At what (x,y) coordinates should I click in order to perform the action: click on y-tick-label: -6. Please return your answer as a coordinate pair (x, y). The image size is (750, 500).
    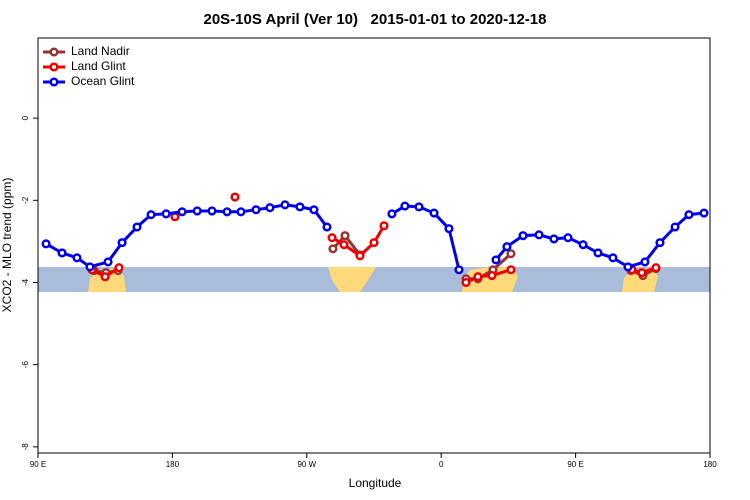
    Looking at the image, I should click on (25, 365).